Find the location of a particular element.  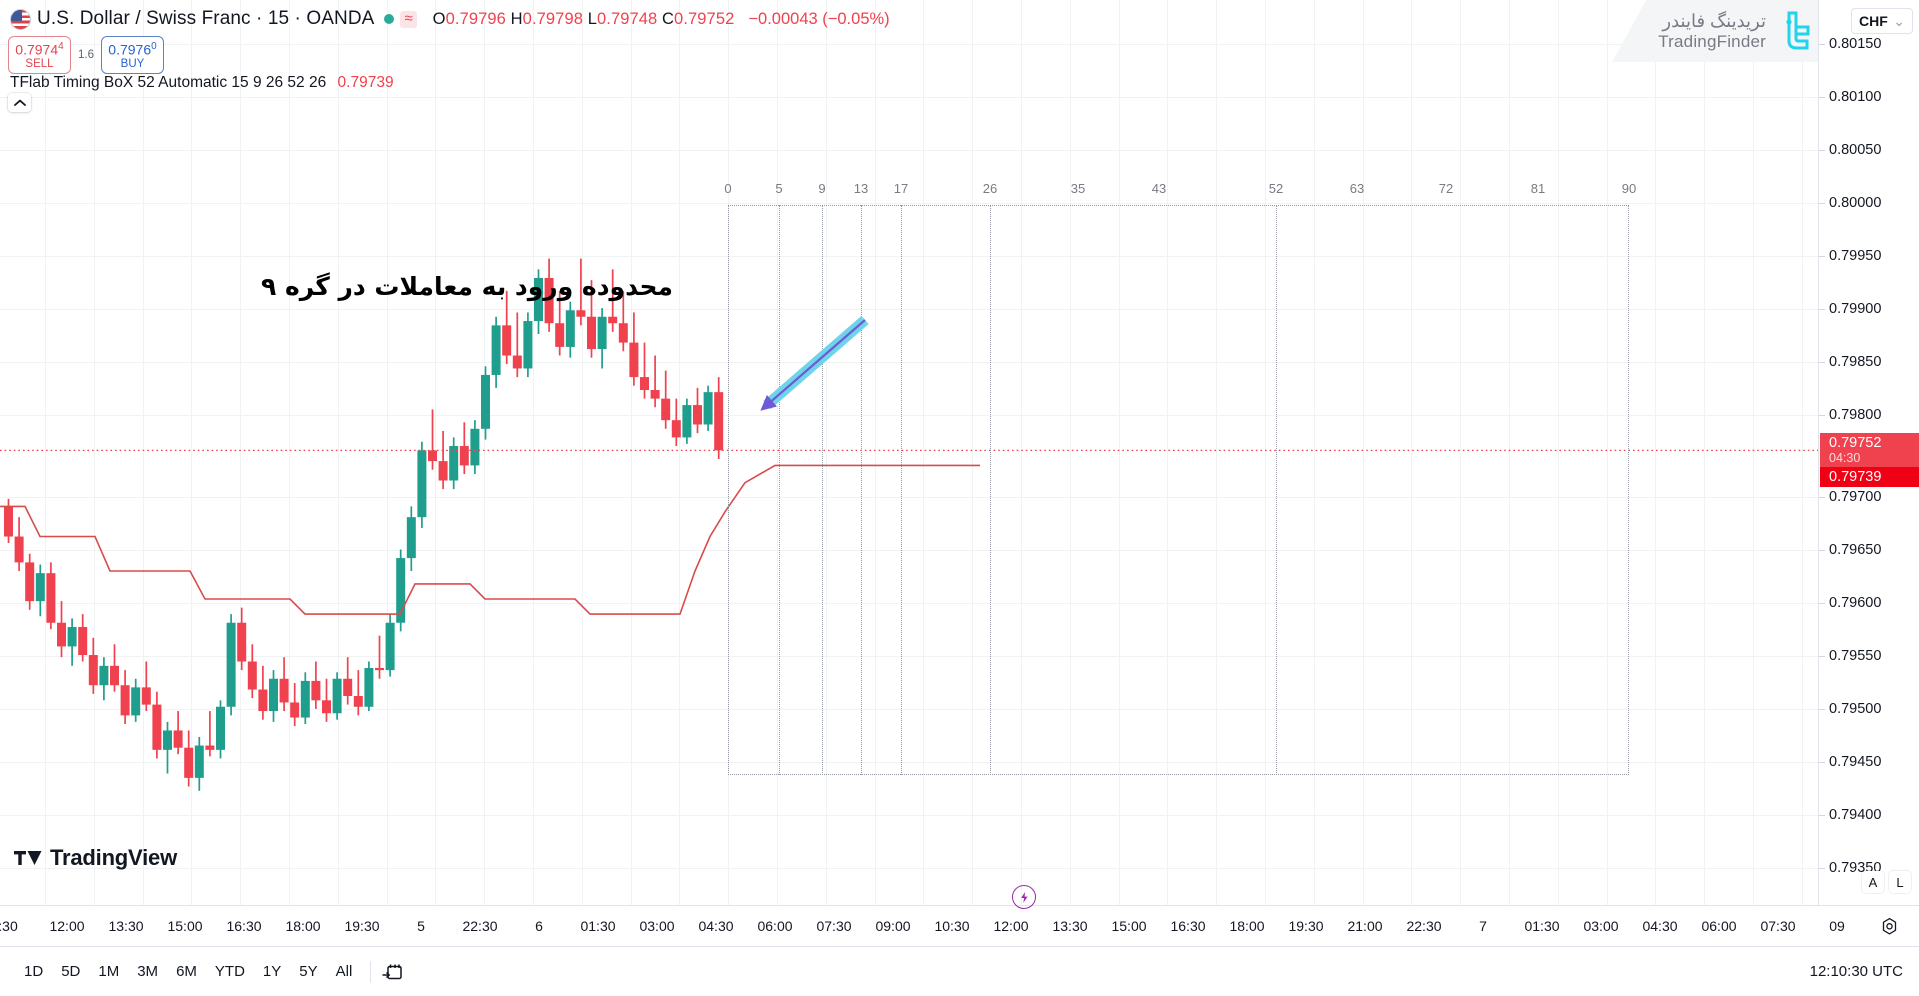

timeframe-button-1d: 1D is located at coordinates (34, 971).